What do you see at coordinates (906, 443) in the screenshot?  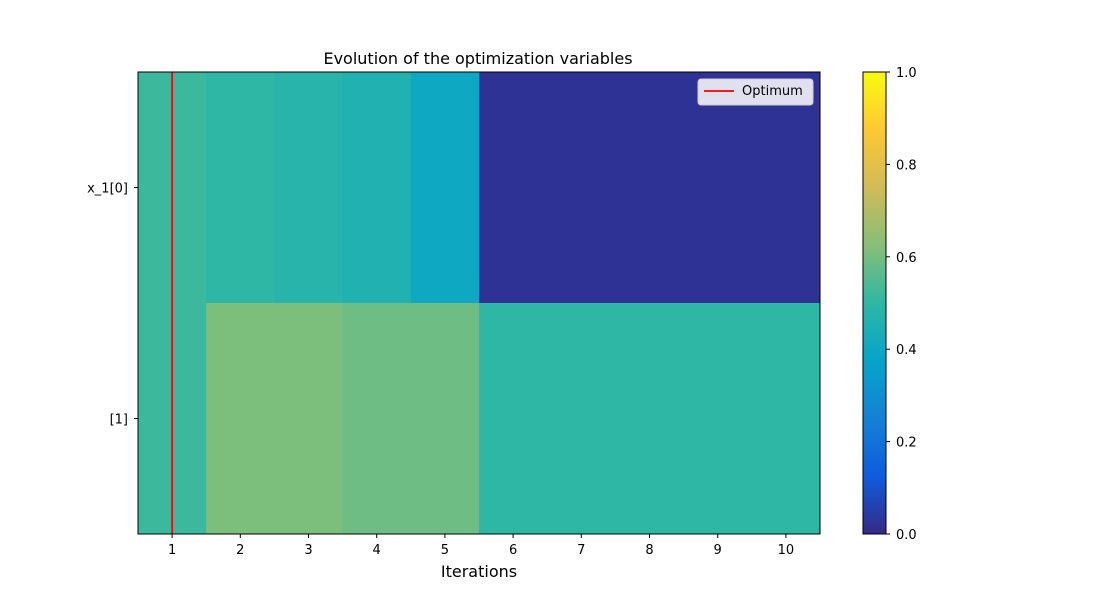 I see `colorbar-tick-label: 0.2` at bounding box center [906, 443].